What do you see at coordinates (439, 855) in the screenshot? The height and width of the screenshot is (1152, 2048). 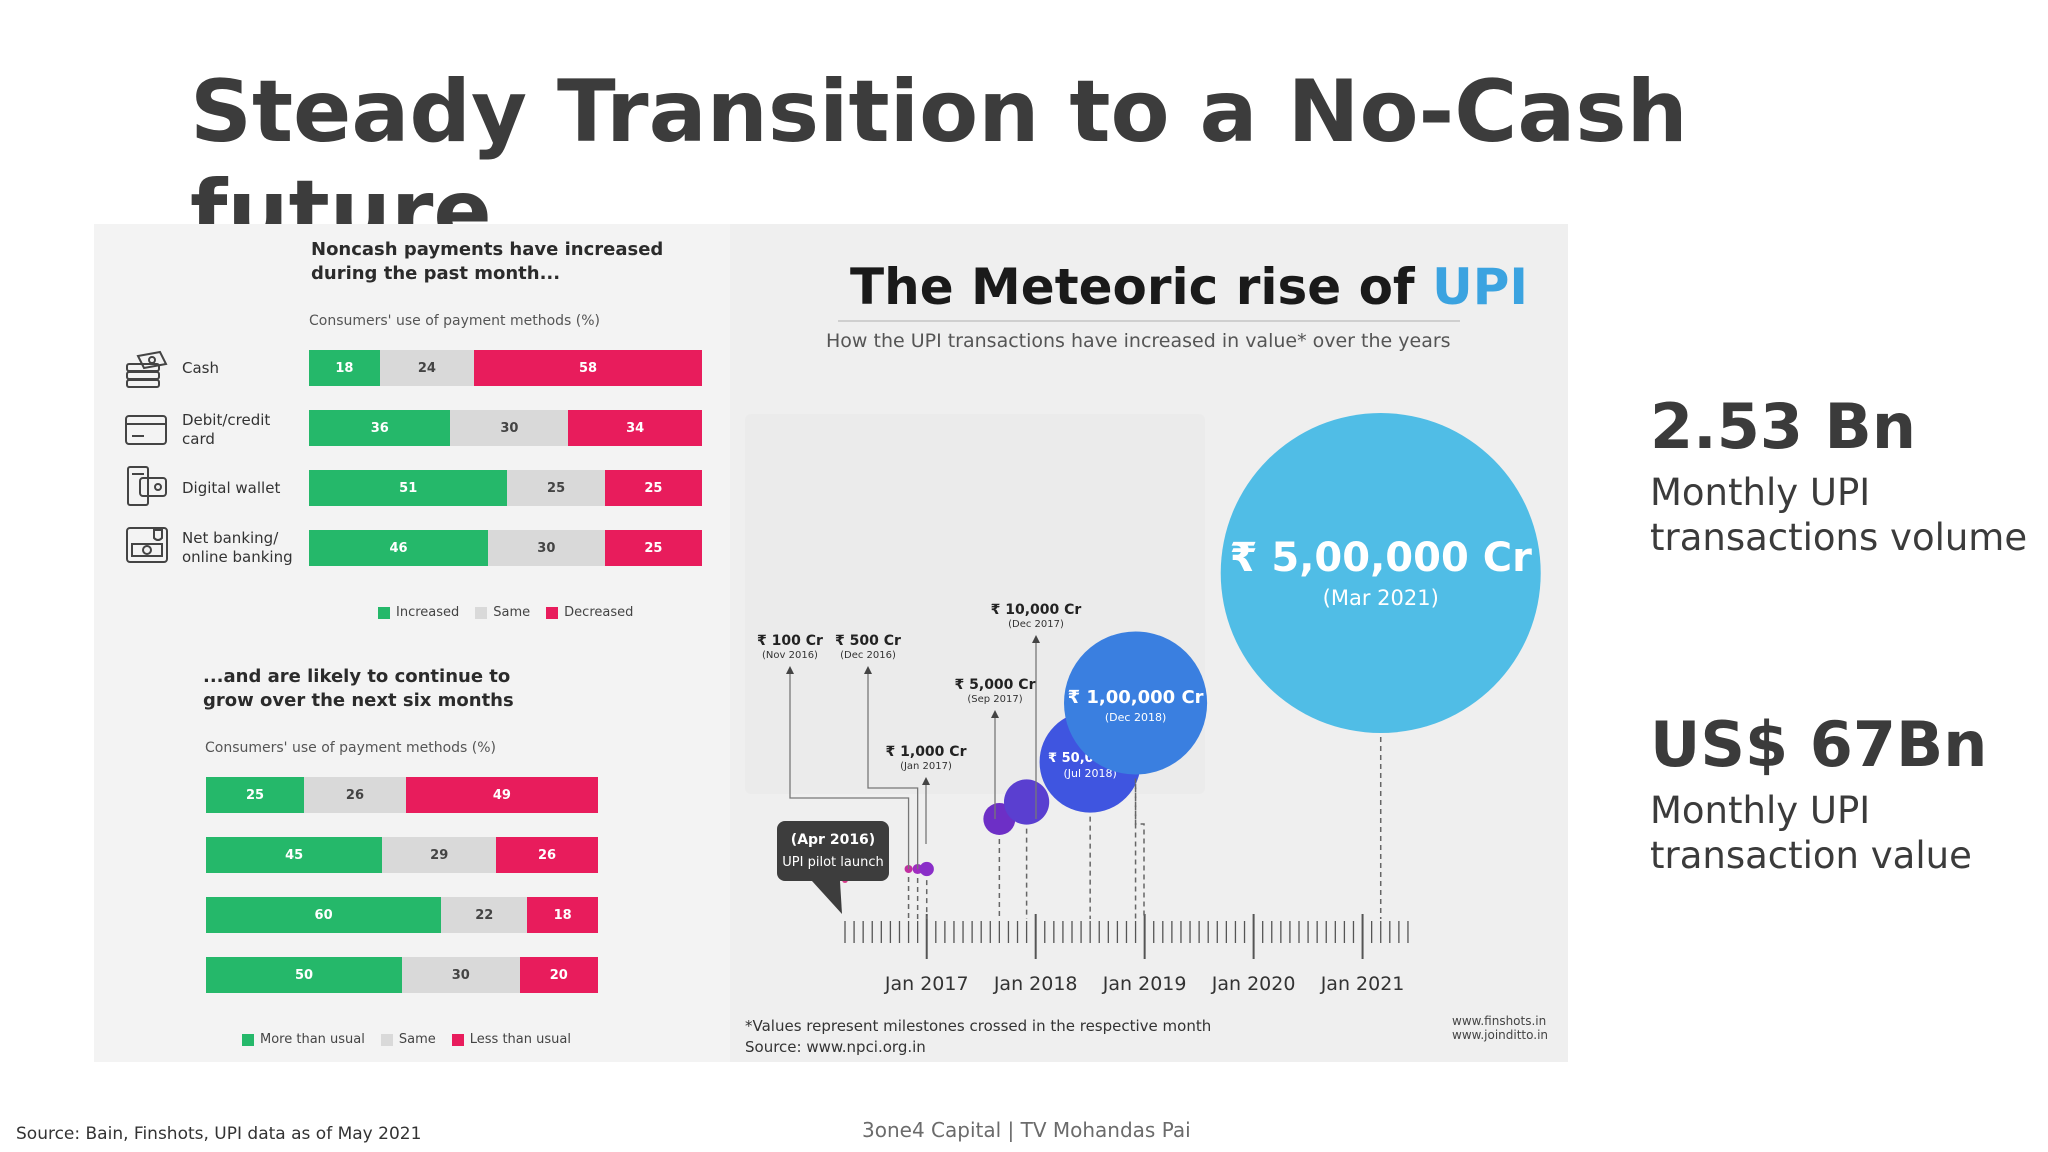 I see `bottom-segment-same: 29` at bounding box center [439, 855].